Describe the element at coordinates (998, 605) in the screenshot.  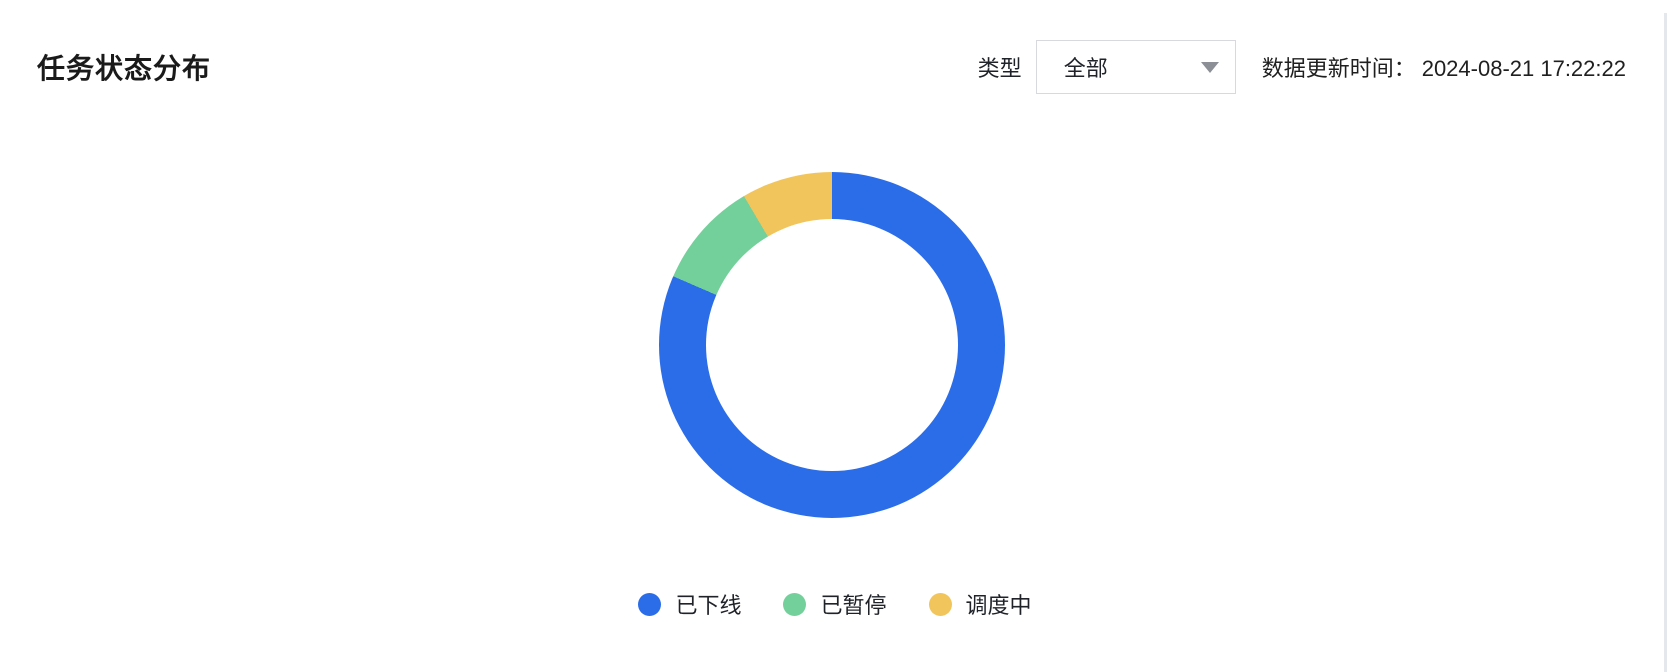
I see `legend-item-label: 调度中` at that location.